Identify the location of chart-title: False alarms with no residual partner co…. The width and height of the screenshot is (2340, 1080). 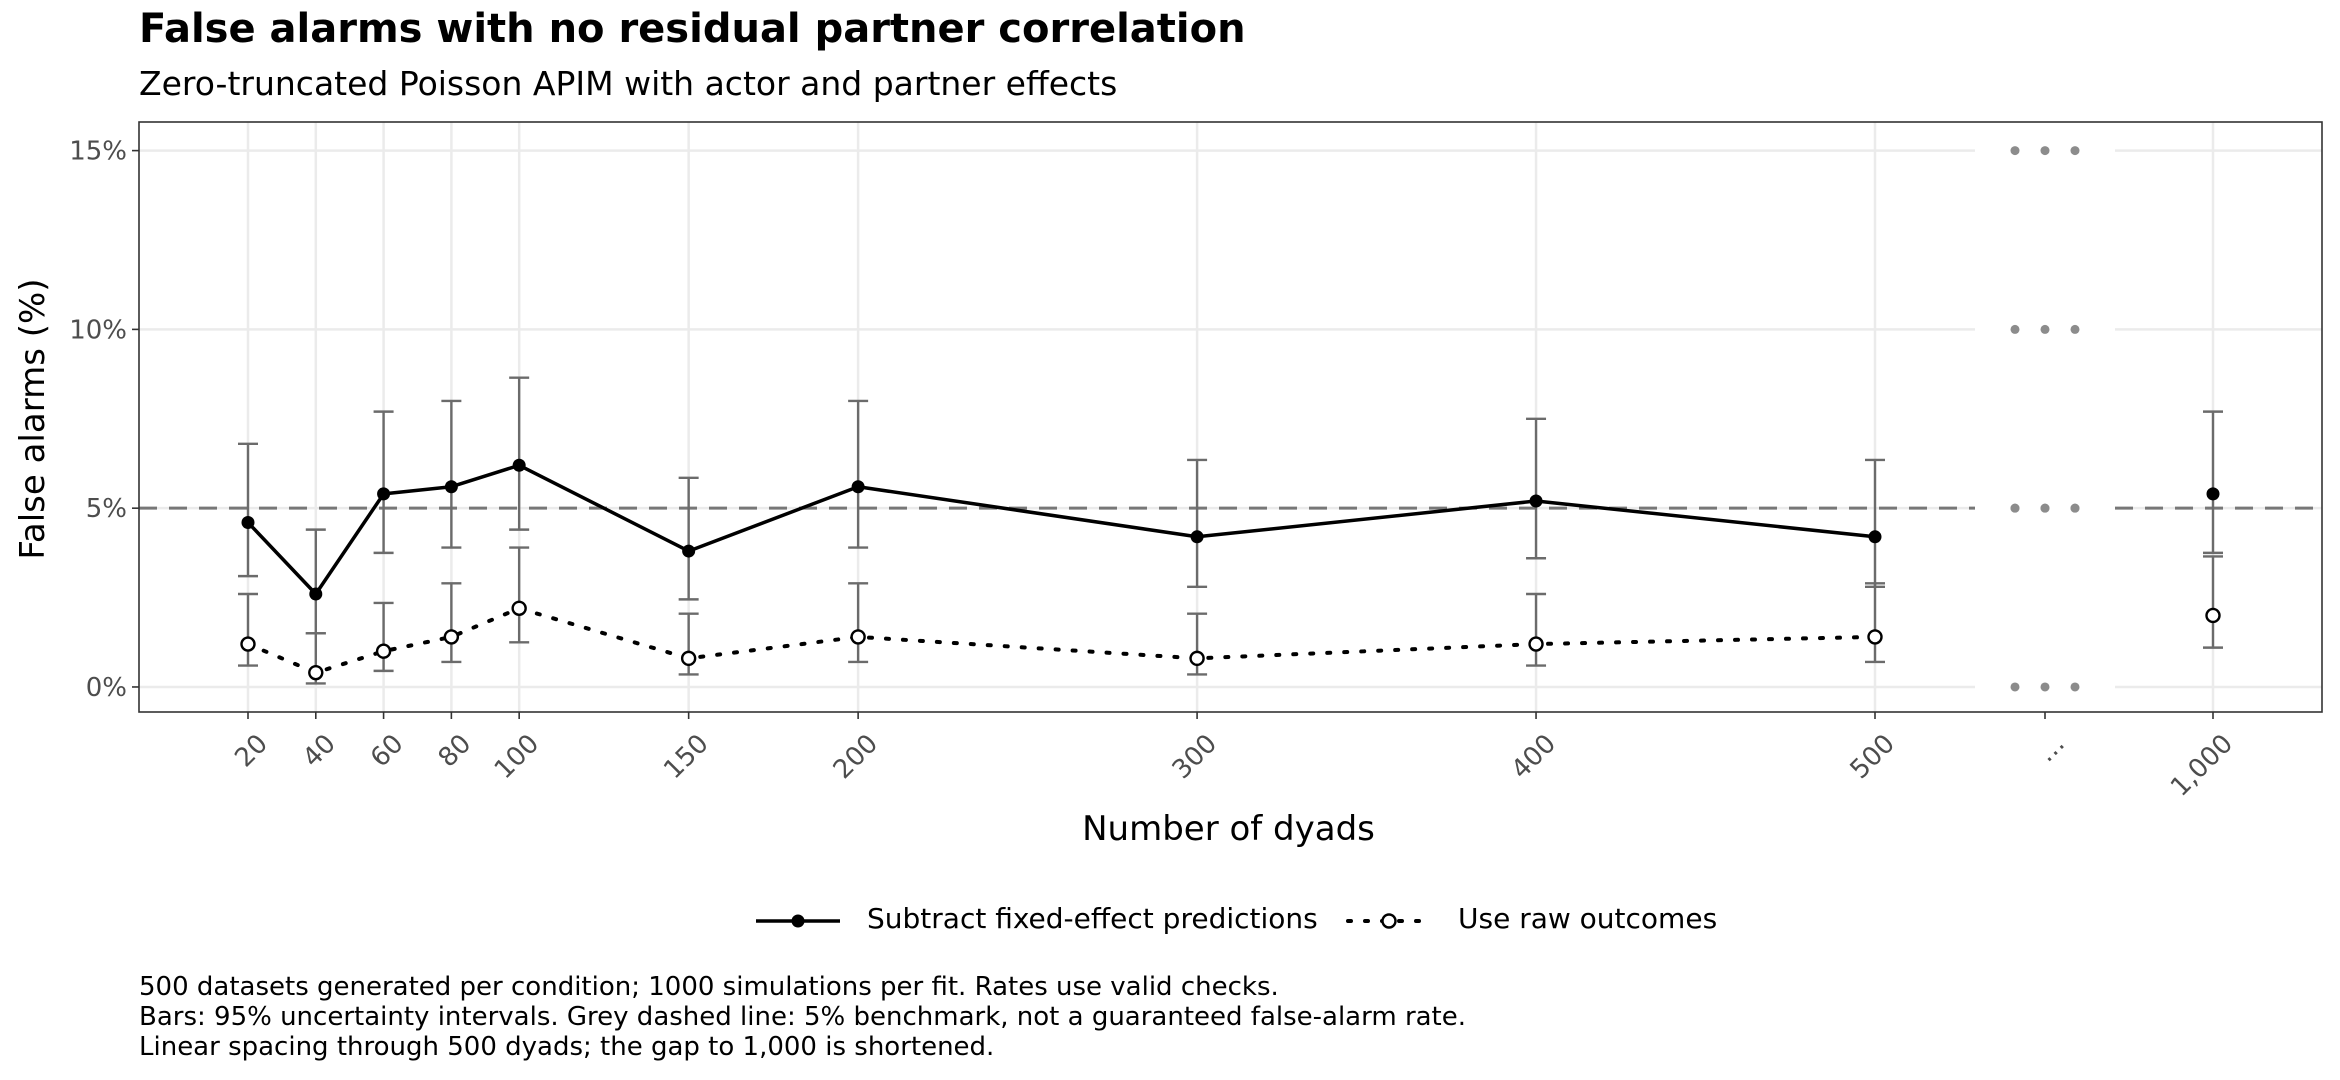
(692, 29).